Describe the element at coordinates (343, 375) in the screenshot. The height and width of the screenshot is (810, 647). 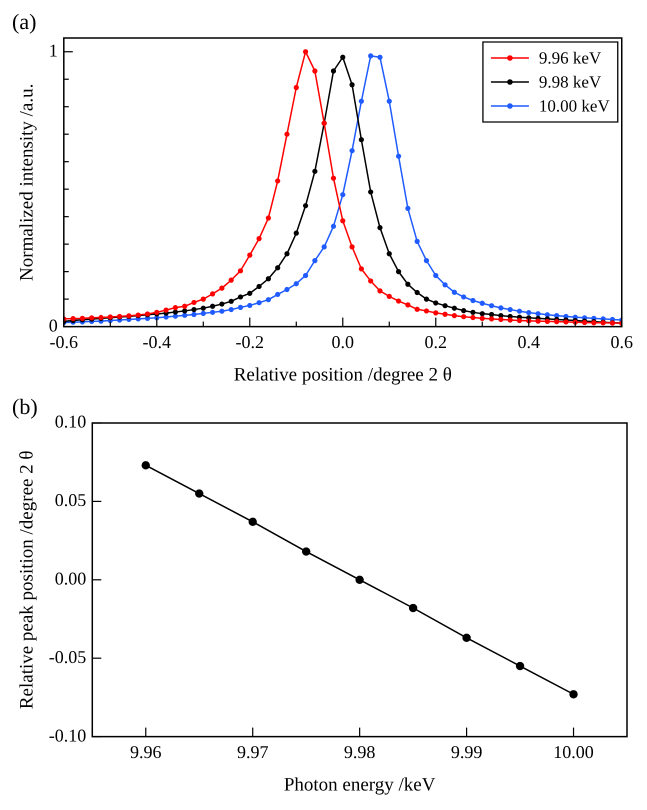
I see `x-axis-title: Relative position /degree 2 θ` at that location.